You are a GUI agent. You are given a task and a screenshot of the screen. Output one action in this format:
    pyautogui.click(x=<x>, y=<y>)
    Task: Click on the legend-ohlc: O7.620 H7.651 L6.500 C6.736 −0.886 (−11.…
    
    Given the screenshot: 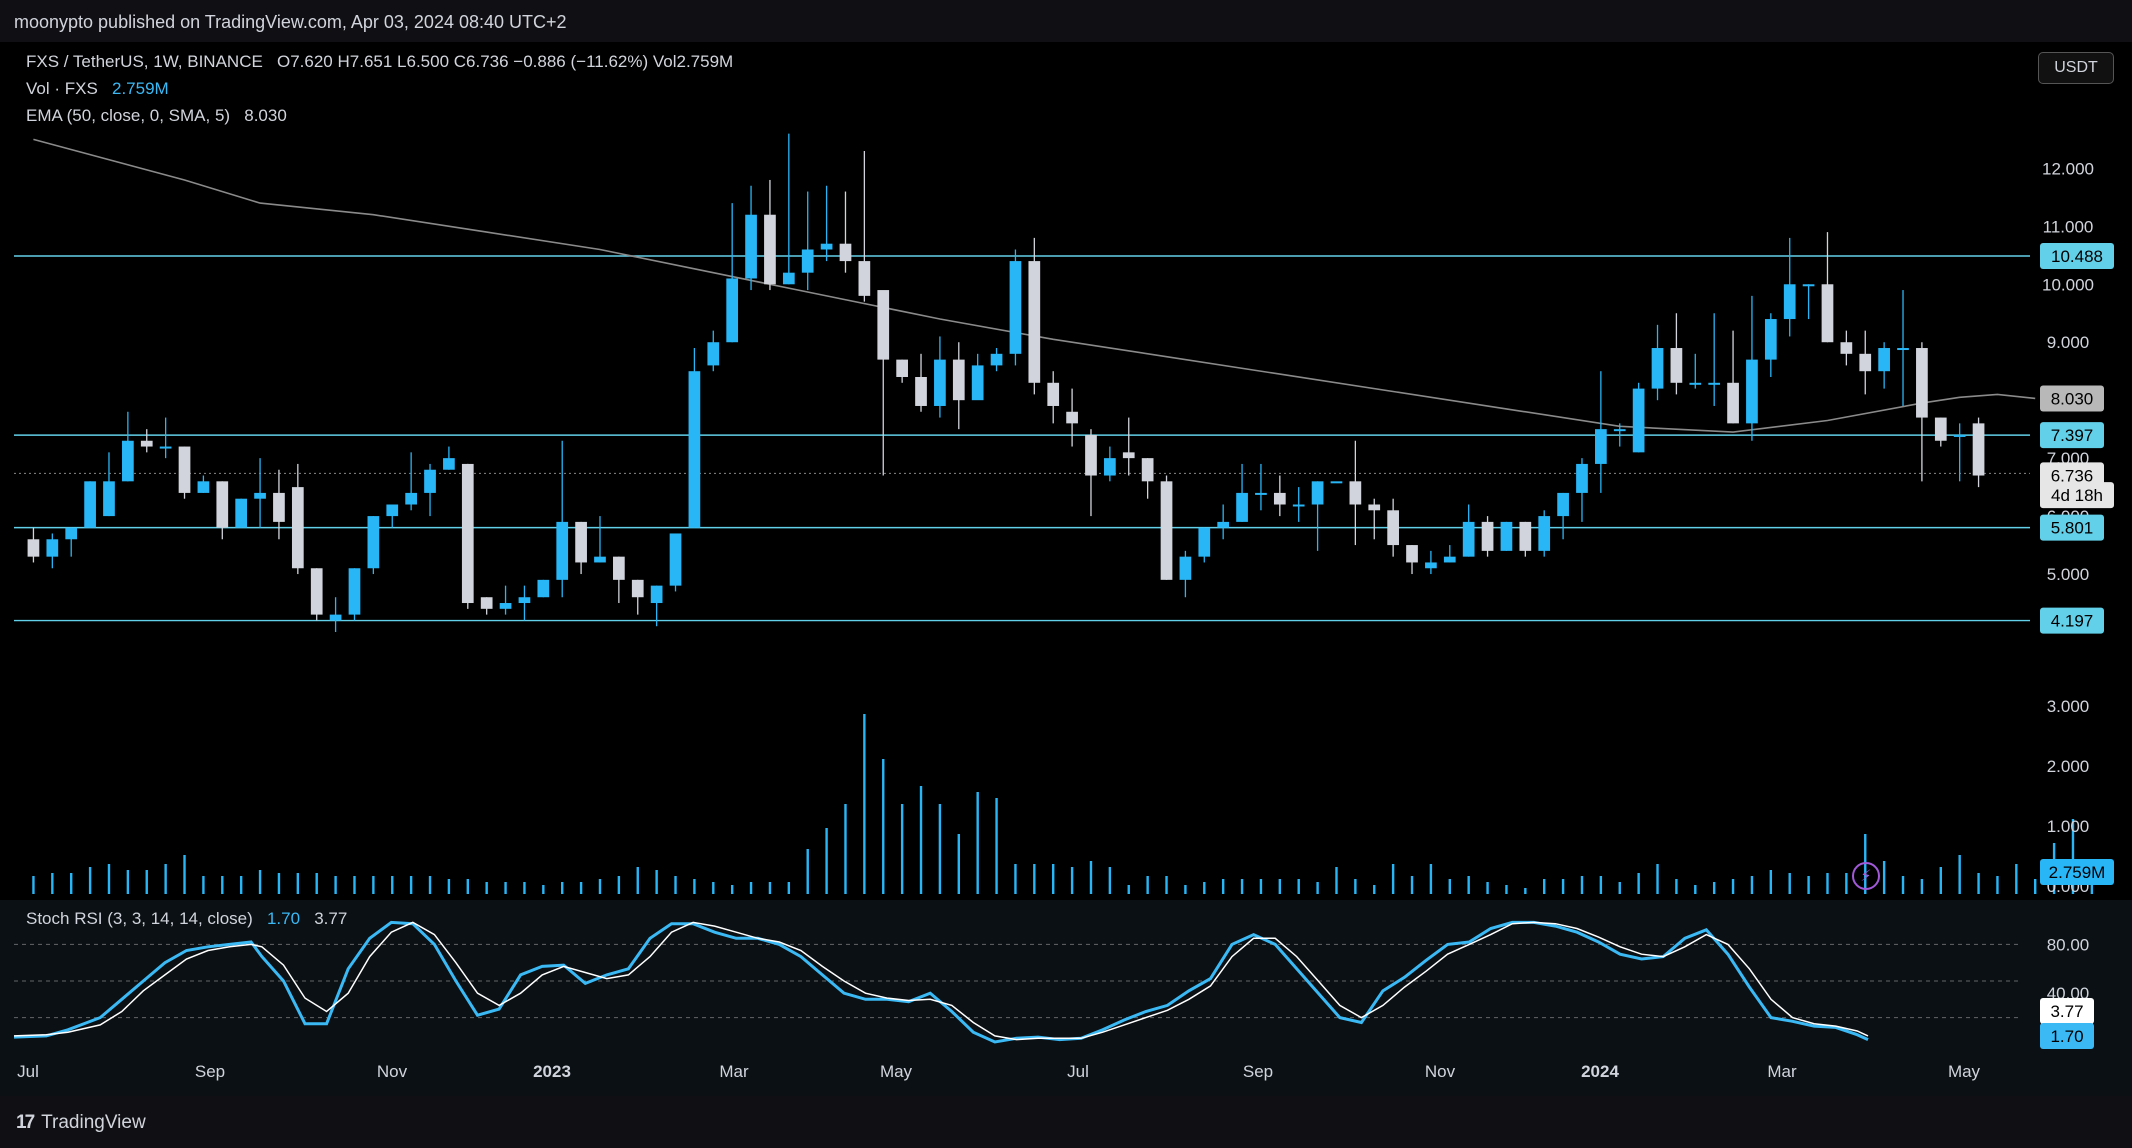 What is the action you would take?
    pyautogui.click(x=505, y=61)
    